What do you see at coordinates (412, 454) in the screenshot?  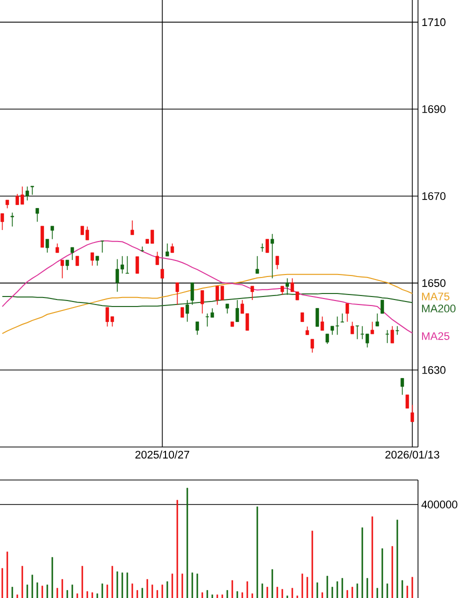 I see `x-tick-label: 2026/01/13` at bounding box center [412, 454].